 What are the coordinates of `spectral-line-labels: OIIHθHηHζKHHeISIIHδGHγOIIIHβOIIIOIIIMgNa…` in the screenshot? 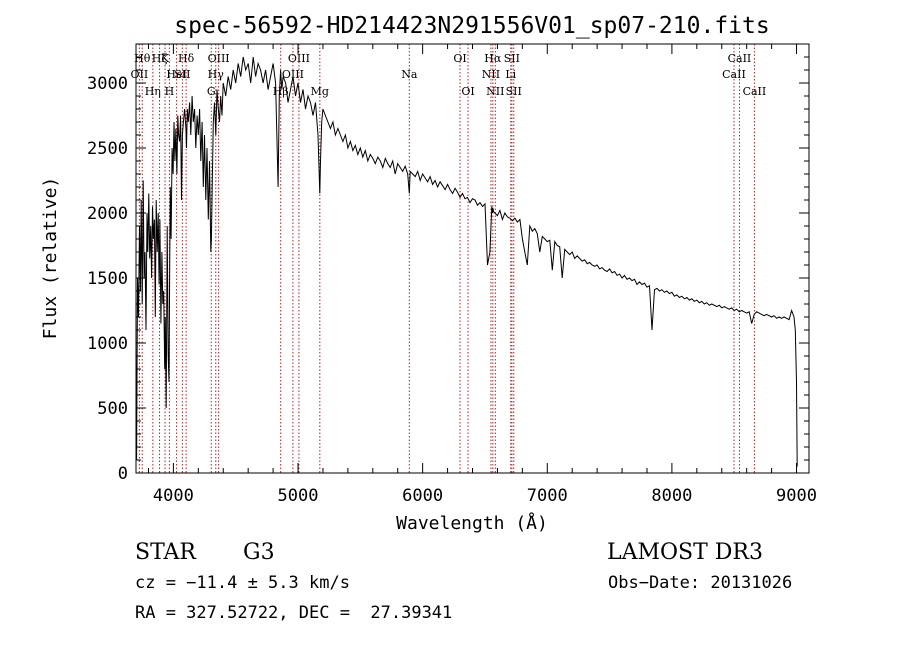 It's located at (449, 75).